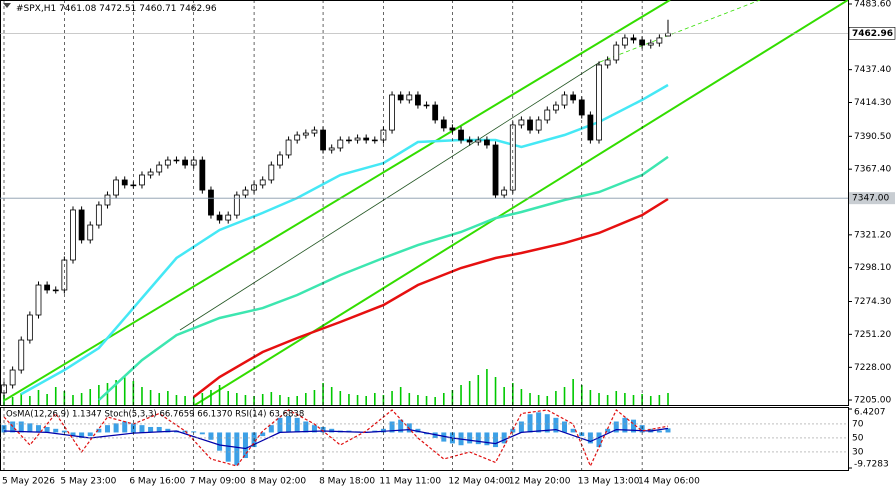 The width and height of the screenshot is (896, 490). Describe the element at coordinates (278, 482) in the screenshot. I see `x-tick-label: 8 May 02:00` at that location.